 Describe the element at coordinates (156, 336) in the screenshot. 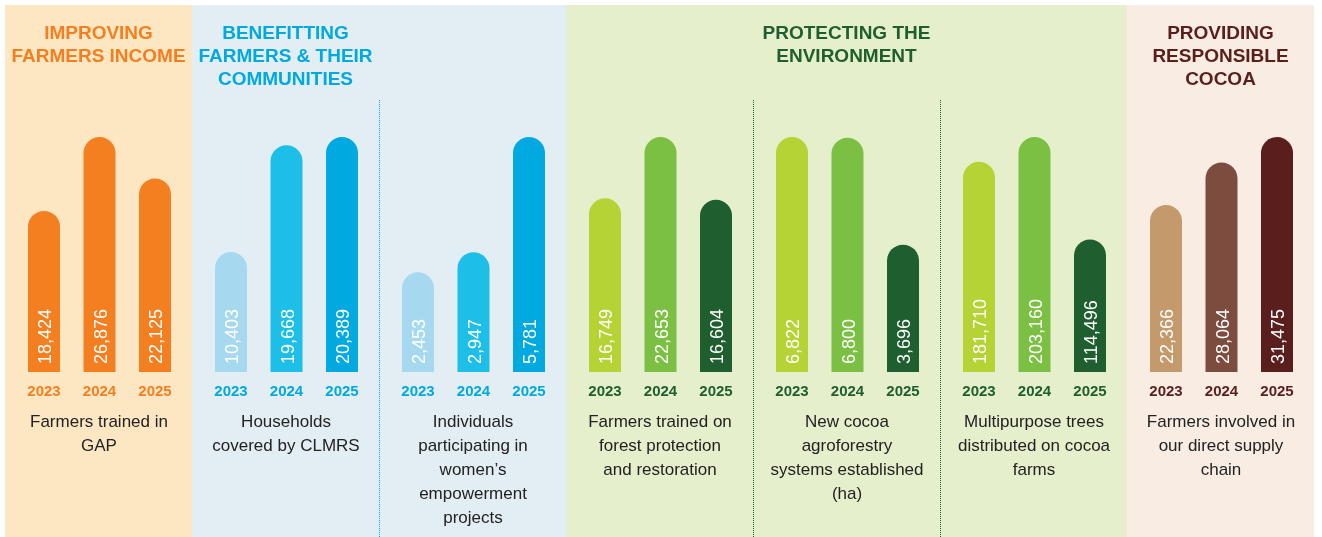

I see `data-label: 22,125` at that location.